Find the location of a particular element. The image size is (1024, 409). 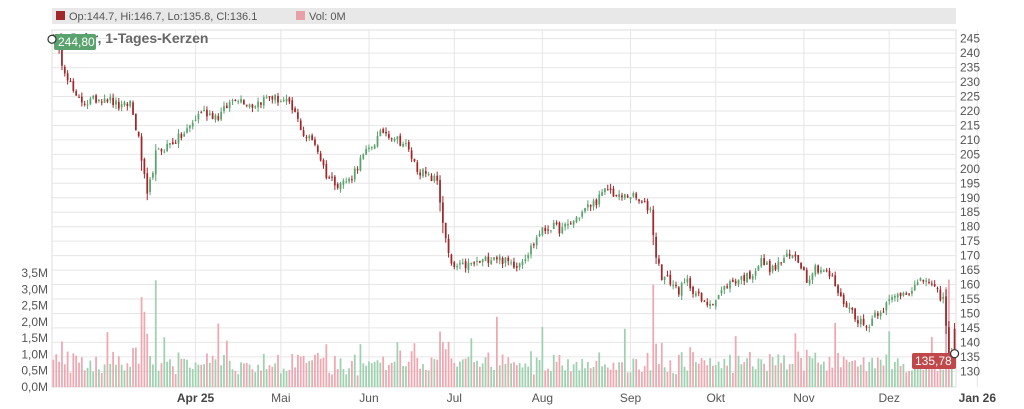

end-marker is located at coordinates (954, 354).